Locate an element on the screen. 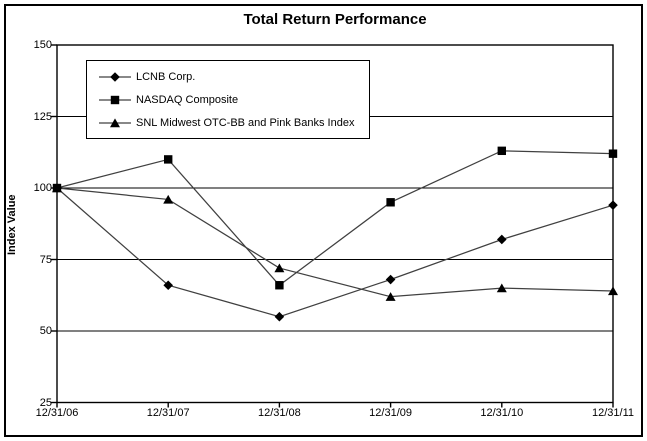 This screenshot has width=647, height=441. legend-label: LCNB Corp. is located at coordinates (166, 76).